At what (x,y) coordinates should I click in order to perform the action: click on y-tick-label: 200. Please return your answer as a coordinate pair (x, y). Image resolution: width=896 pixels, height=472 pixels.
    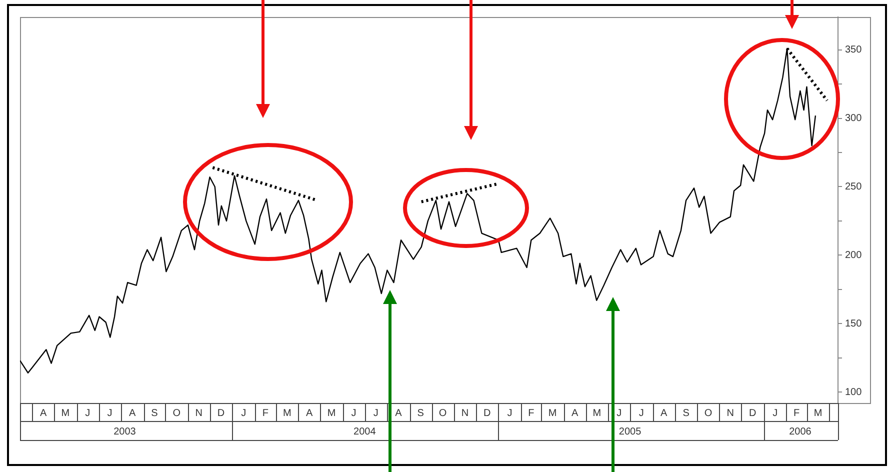
    Looking at the image, I should click on (853, 255).